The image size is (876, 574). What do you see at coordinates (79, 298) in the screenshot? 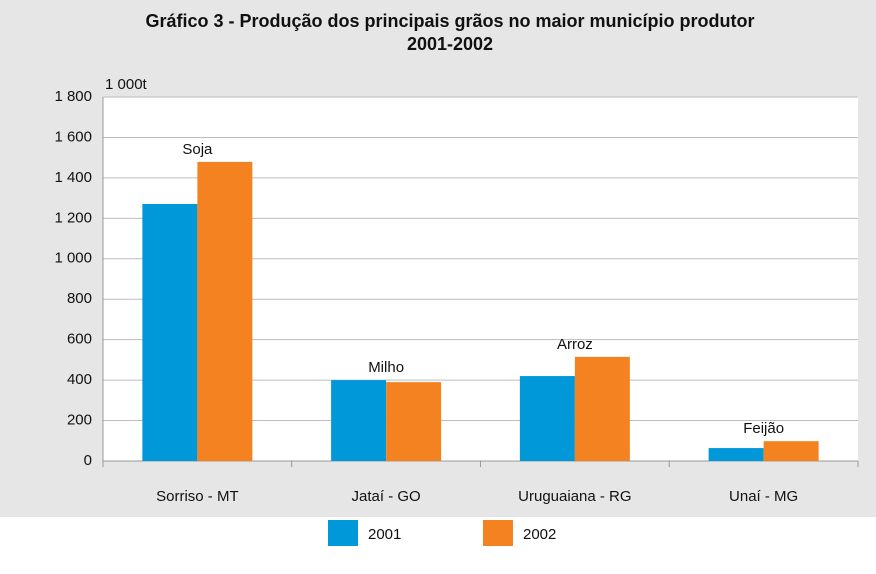
I see `y-tick-label: 800` at bounding box center [79, 298].